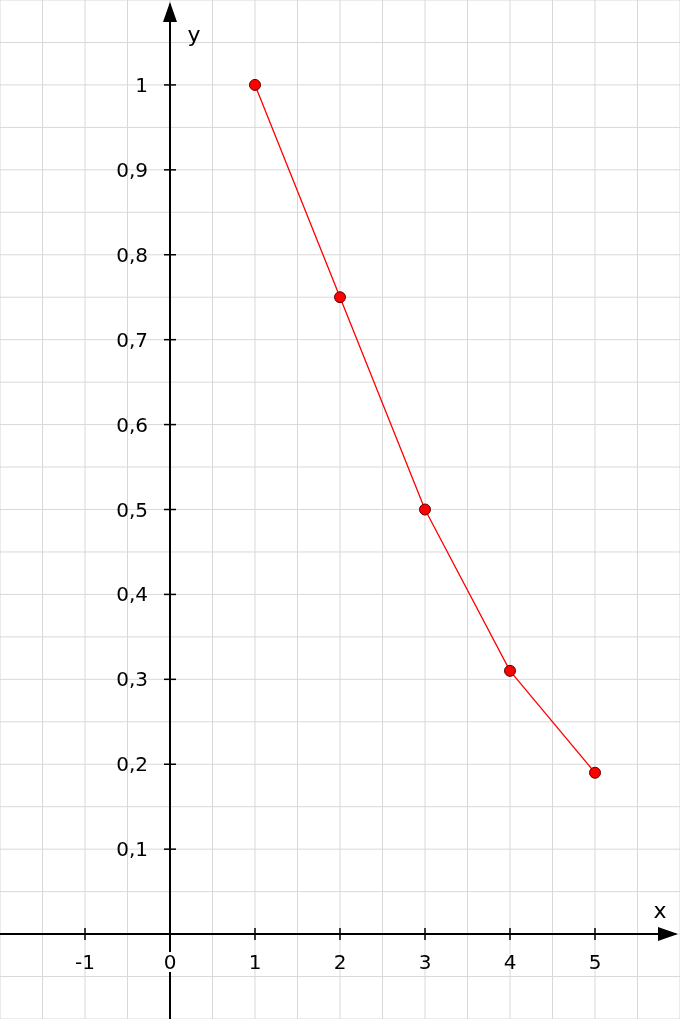 The image size is (680, 1019). What do you see at coordinates (141, 84) in the screenshot?
I see `y-tick-label: 1` at bounding box center [141, 84].